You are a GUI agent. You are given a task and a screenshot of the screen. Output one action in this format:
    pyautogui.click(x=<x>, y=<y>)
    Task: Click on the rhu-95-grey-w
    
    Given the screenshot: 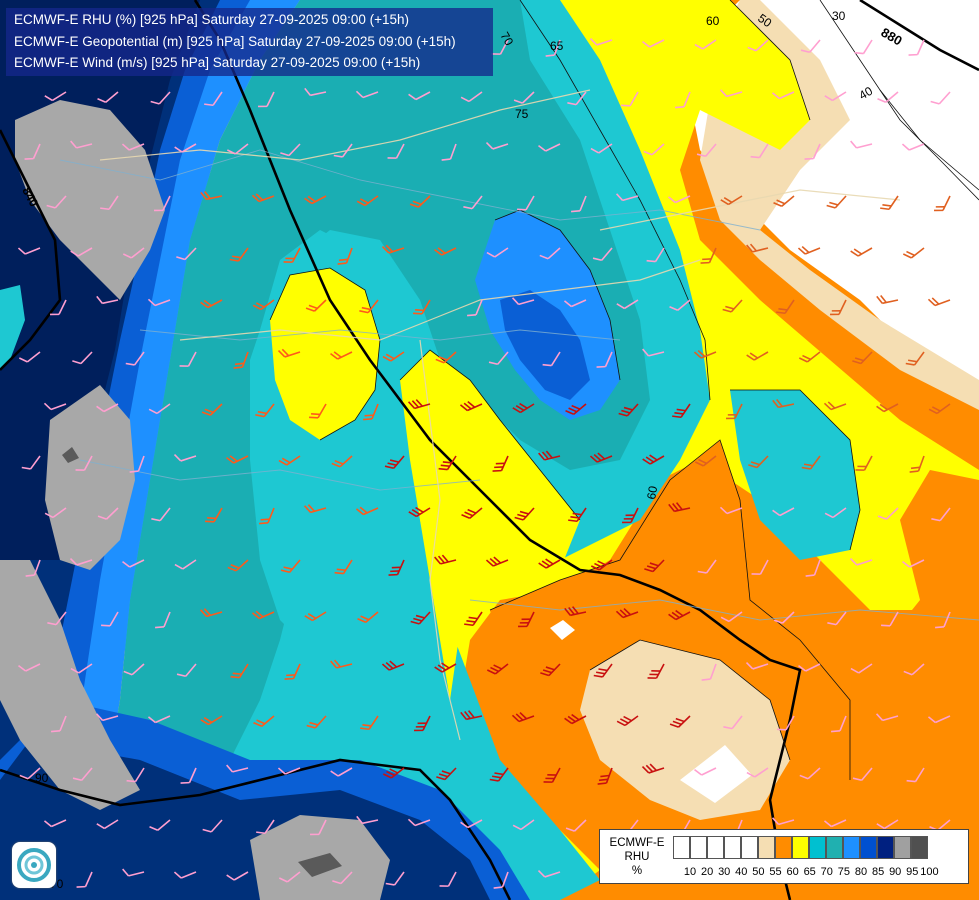 What is the action you would take?
    pyautogui.click(x=90, y=477)
    